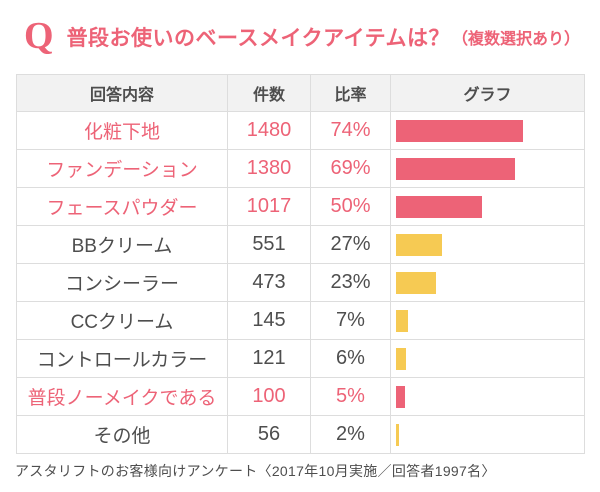  I want to click on table-row: 普段ノーメイクである 100 5%, so click(300, 396).